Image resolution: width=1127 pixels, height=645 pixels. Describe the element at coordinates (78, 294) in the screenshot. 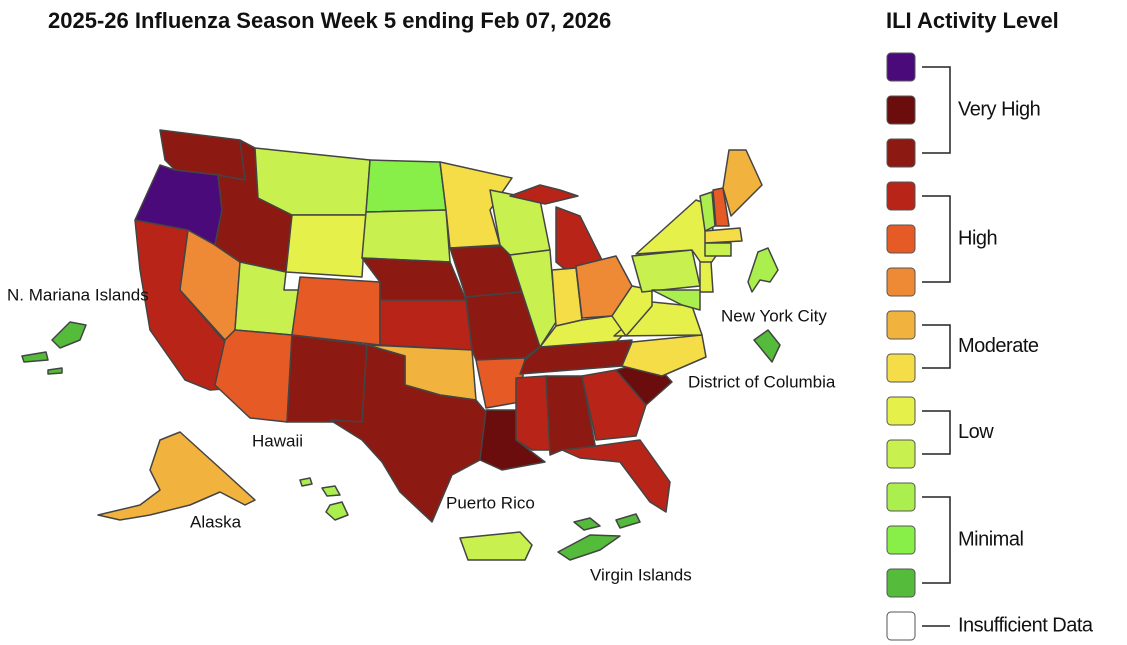

I see `map-label: N. Mariana Islands` at that location.